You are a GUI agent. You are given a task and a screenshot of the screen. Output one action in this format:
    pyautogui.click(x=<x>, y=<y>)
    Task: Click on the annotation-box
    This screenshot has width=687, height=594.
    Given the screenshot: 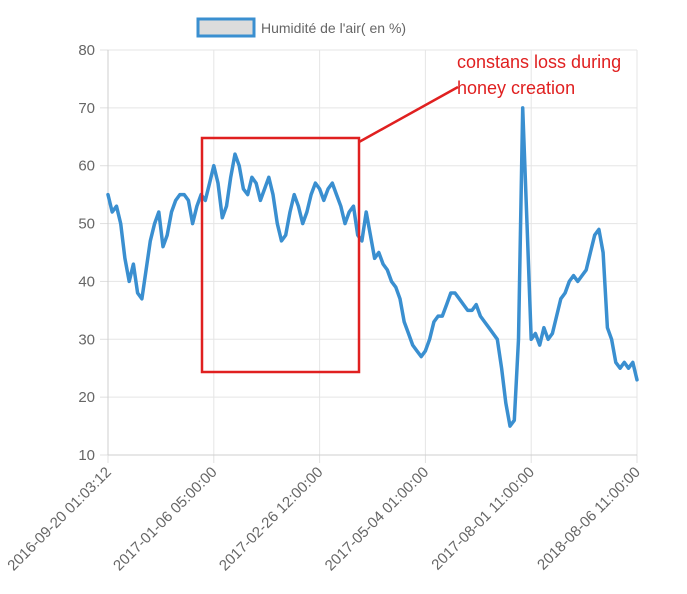 What is the action you would take?
    pyautogui.click(x=280, y=255)
    